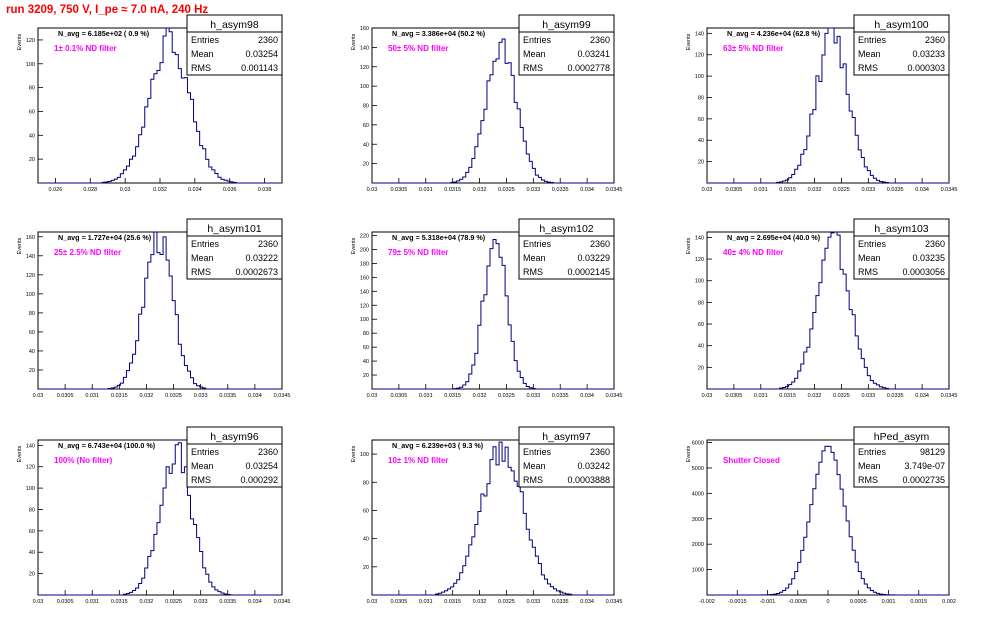 The height and width of the screenshot is (622, 996). What do you see at coordinates (104, 33) in the screenshot?
I see `navg-label: N_avg = 6.185e+02 ( 0.9 %)` at bounding box center [104, 33].